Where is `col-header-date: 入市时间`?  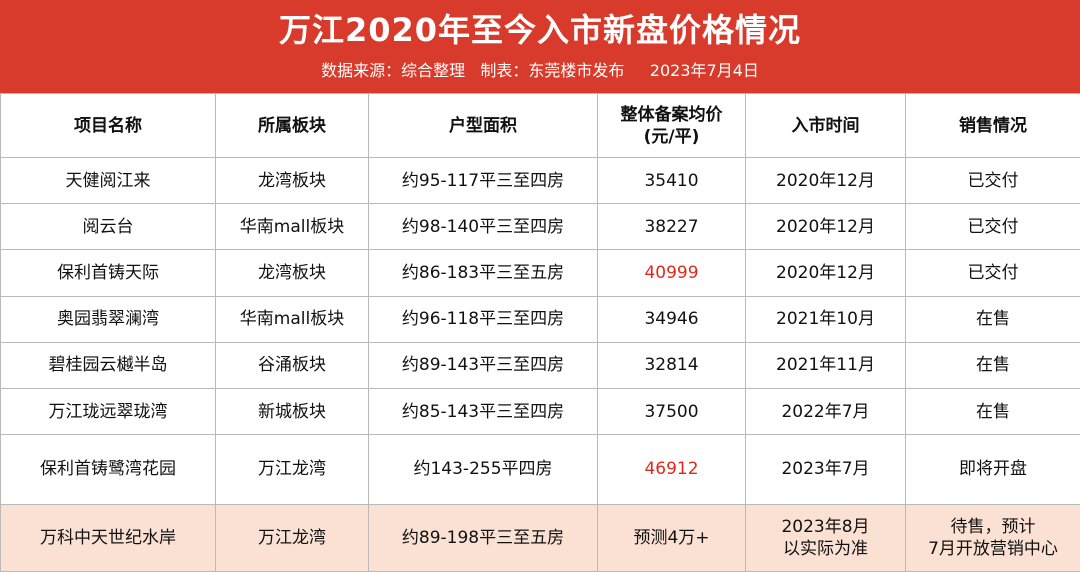 col-header-date: 入市时间 is located at coordinates (825, 125).